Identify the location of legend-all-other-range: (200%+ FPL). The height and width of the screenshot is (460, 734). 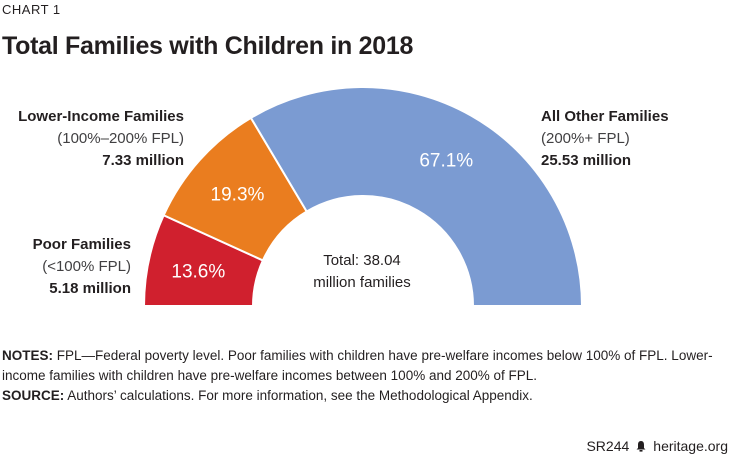
(585, 138).